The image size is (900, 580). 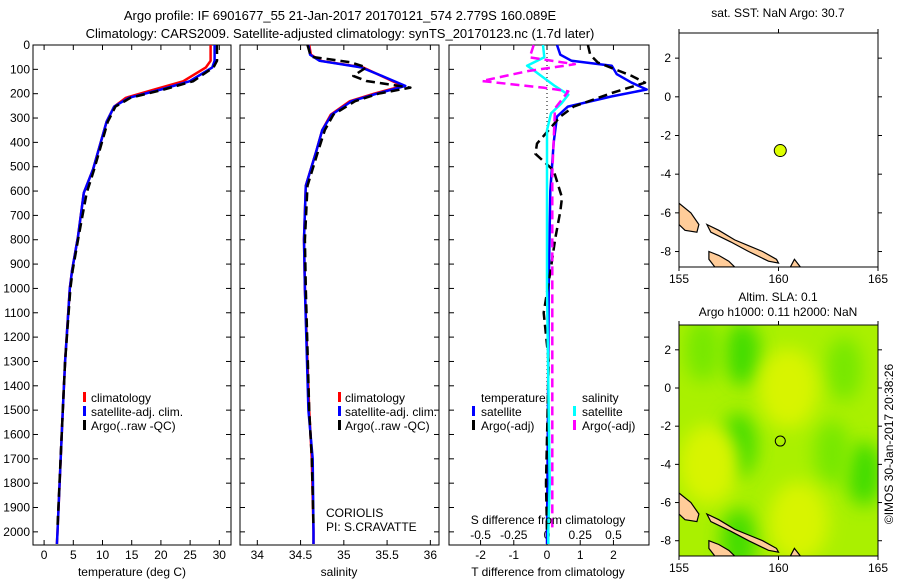 I want to click on series-line-satellite-adj-clim-, so click(x=354, y=294).